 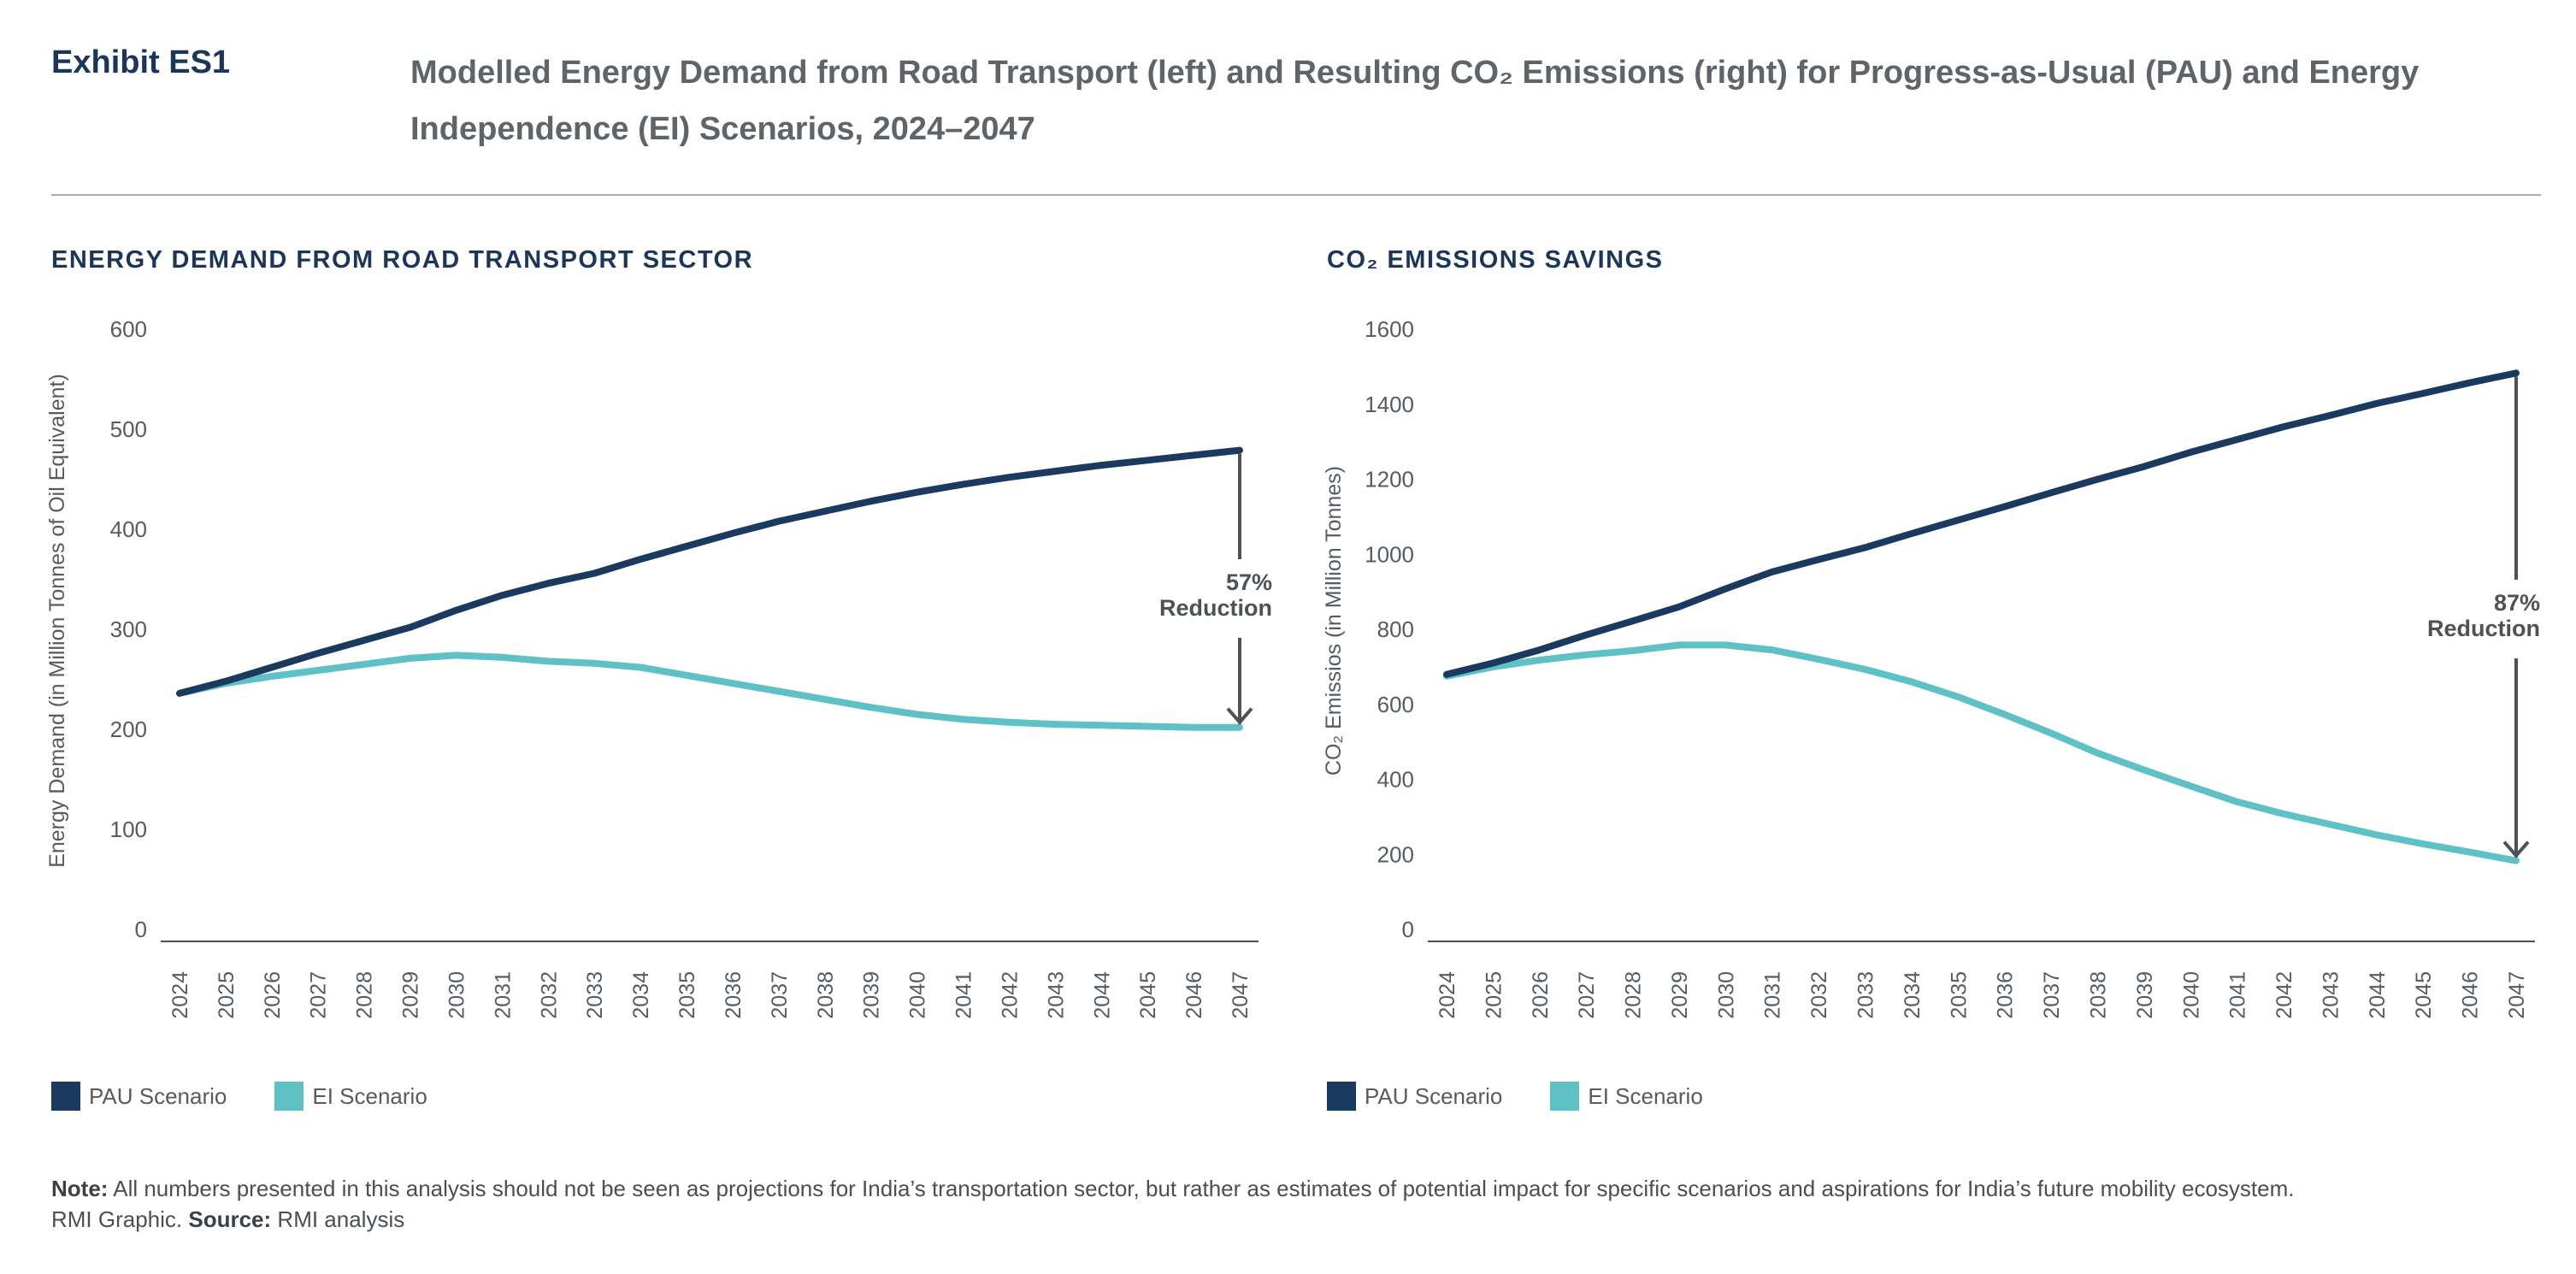 I want to click on co2-x-tick-label: 2025, so click(x=1494, y=995).